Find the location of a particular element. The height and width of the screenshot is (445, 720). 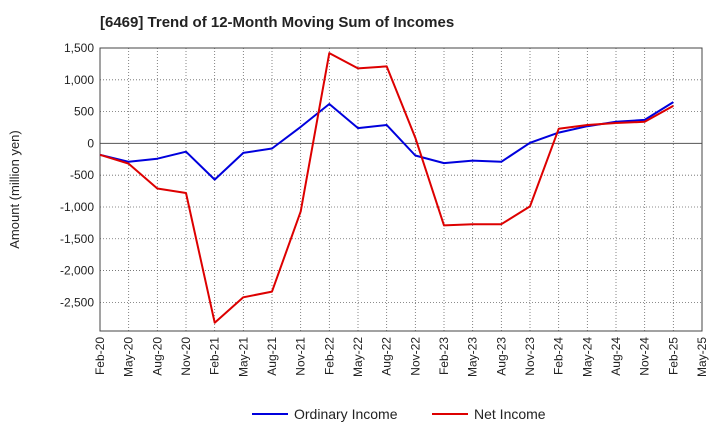

x-tick-label: May-21 is located at coordinates (243, 357).